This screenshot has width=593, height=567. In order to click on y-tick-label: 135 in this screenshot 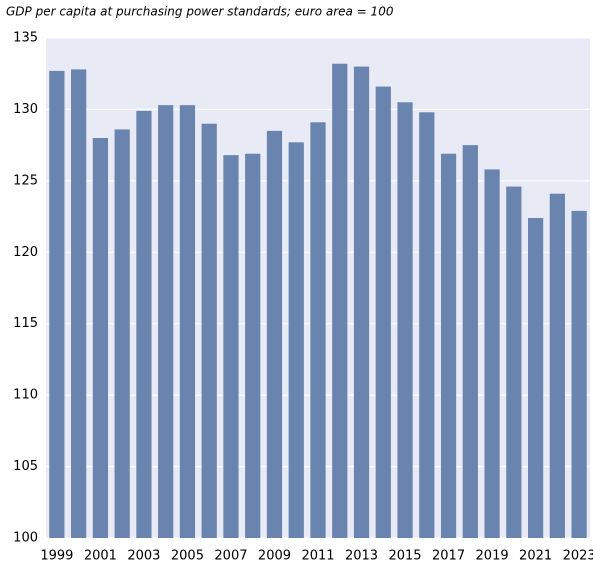, I will do `click(25, 38)`.